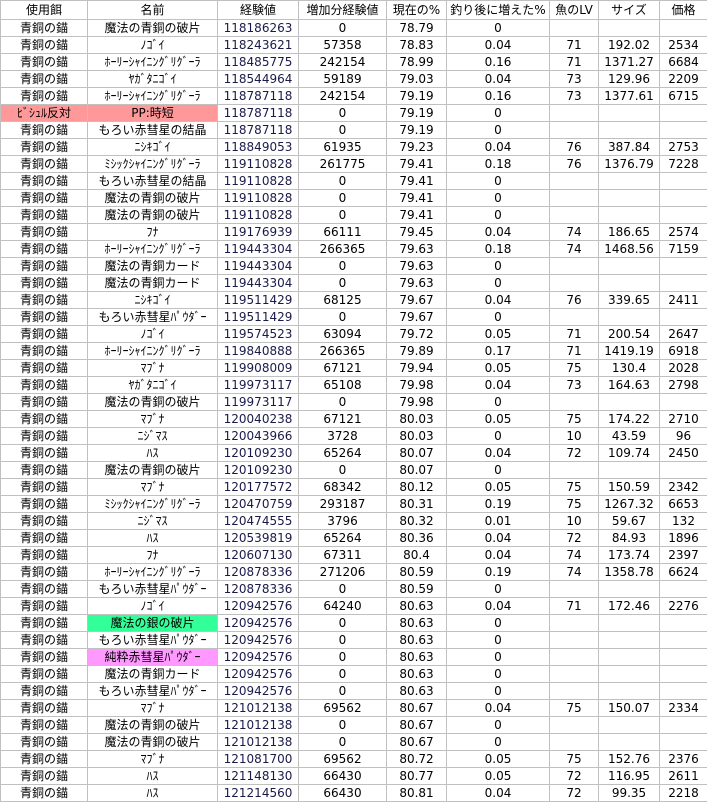  Describe the element at coordinates (342, 419) in the screenshot. I see `cell-exp-gain: 67121` at that location.